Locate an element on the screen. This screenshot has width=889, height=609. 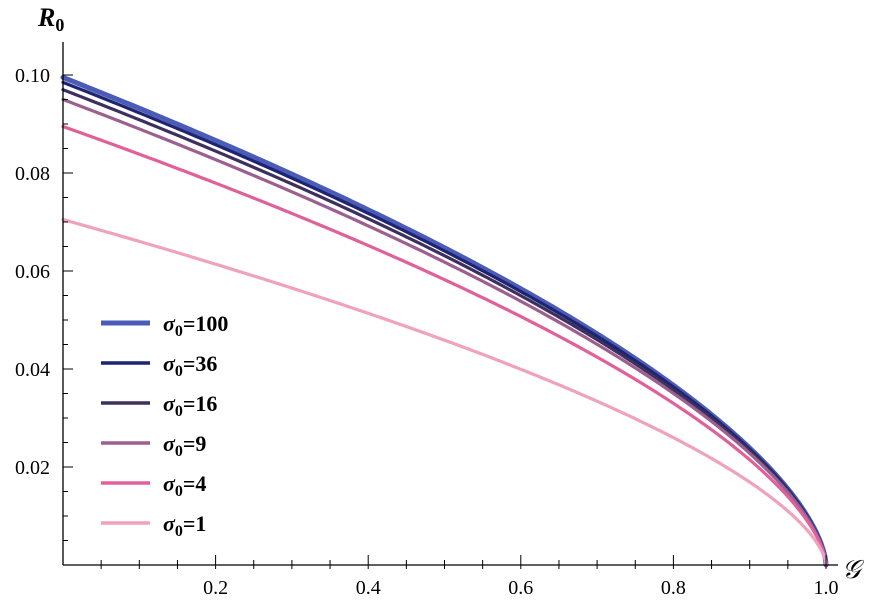
legend-label: σ0=9 is located at coordinates (184, 445).